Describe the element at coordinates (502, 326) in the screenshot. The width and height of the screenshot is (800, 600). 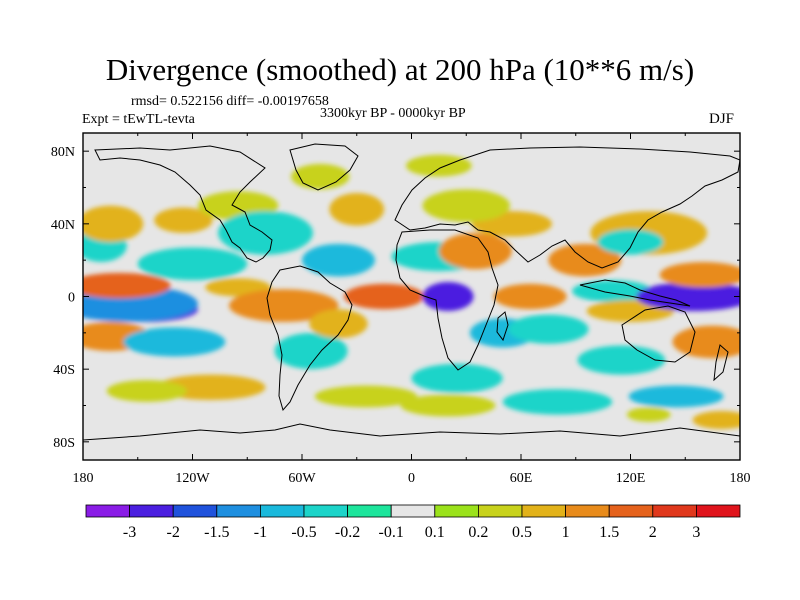
I see `coastline-madagascar` at that location.